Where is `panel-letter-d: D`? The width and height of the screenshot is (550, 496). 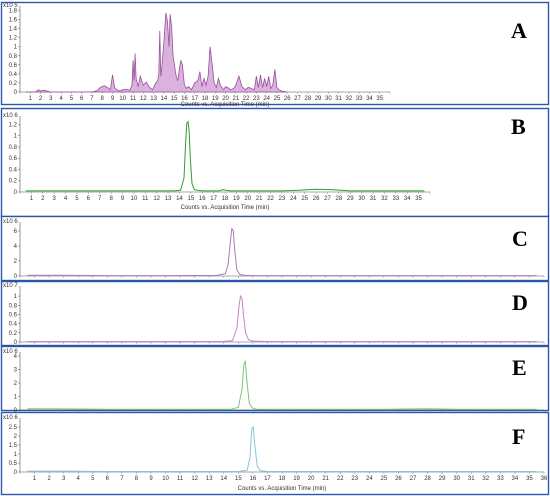 panel-letter-d: D is located at coordinates (520, 302).